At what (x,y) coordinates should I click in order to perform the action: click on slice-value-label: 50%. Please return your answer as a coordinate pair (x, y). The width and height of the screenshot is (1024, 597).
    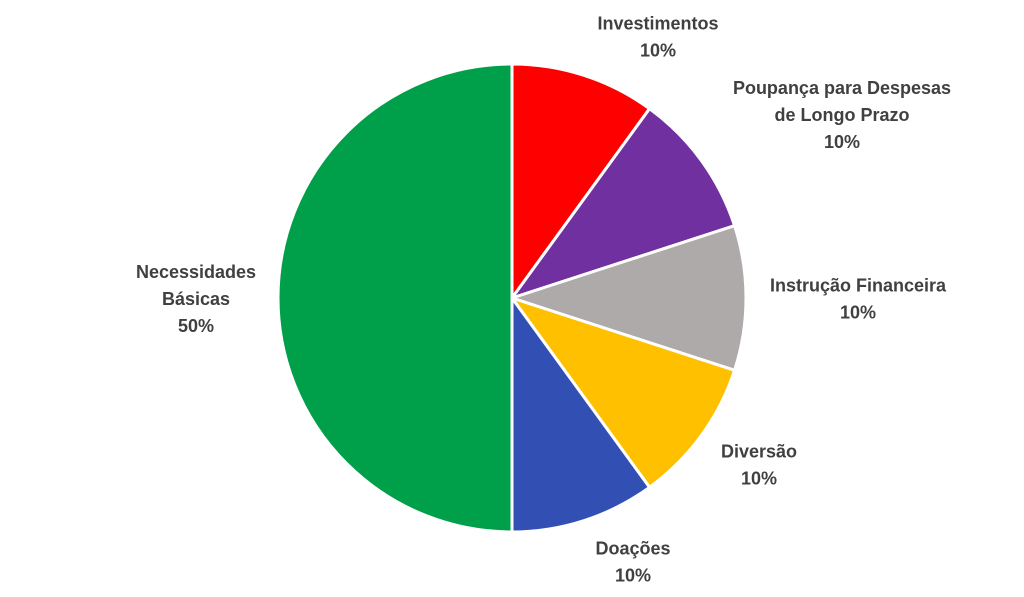
    Looking at the image, I should click on (196, 326).